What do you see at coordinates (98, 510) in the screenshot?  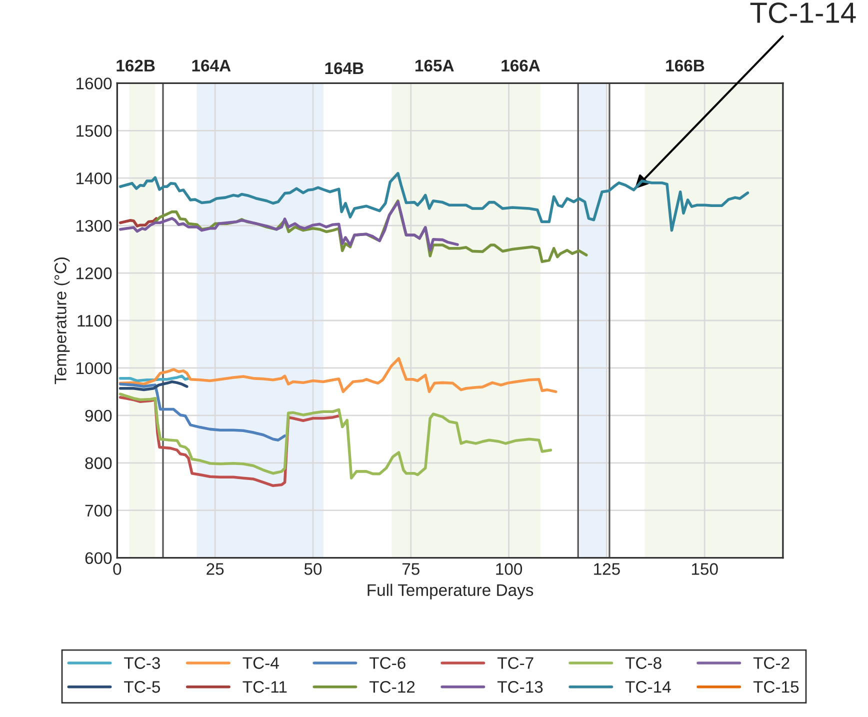 I see `y-tick-label: 700` at bounding box center [98, 510].